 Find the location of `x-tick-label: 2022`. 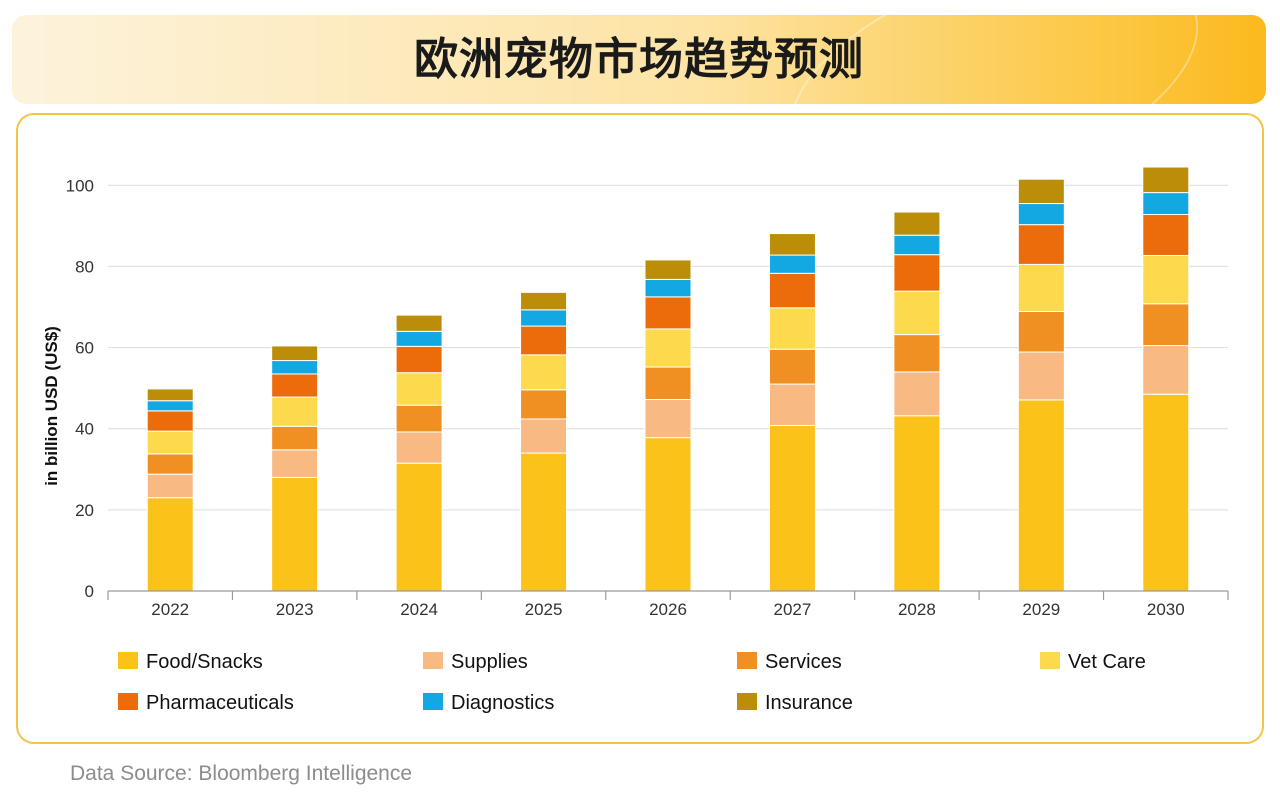

x-tick-label: 2022 is located at coordinates (170, 609).